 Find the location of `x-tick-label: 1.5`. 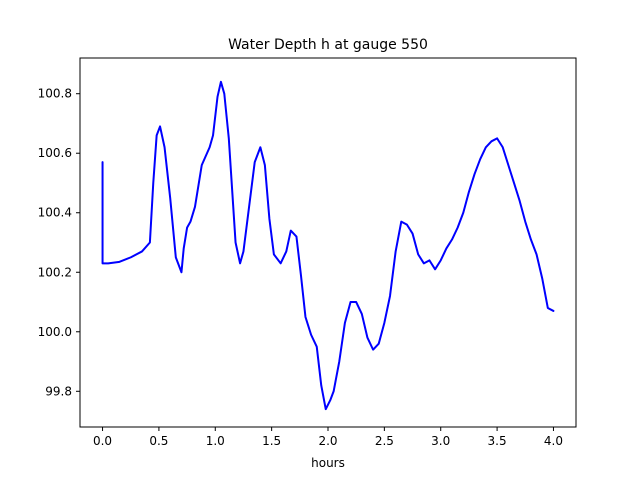

x-tick-label: 1.5 is located at coordinates (271, 441).